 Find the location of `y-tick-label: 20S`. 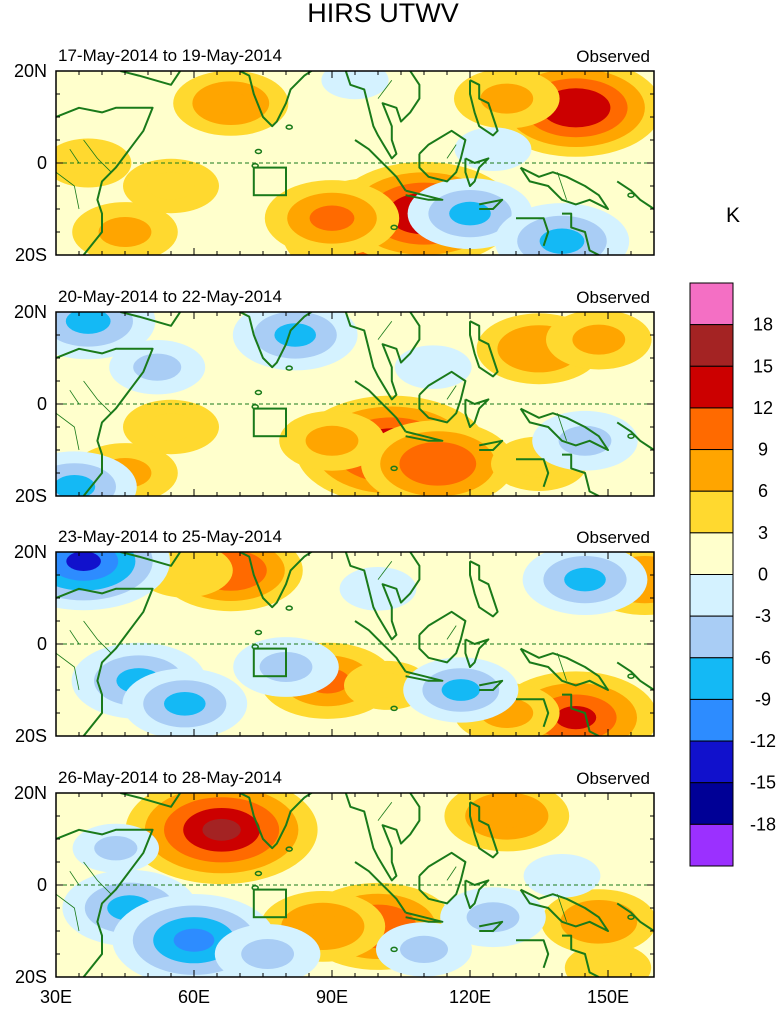

y-tick-label: 20S is located at coordinates (31, 255).